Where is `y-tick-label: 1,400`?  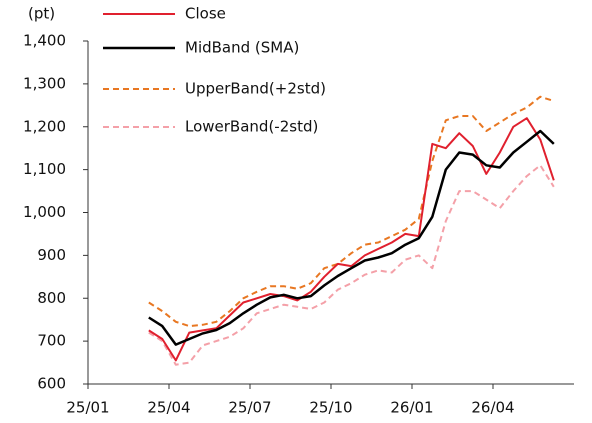
y-tick-label: 1,400 is located at coordinates (44, 41).